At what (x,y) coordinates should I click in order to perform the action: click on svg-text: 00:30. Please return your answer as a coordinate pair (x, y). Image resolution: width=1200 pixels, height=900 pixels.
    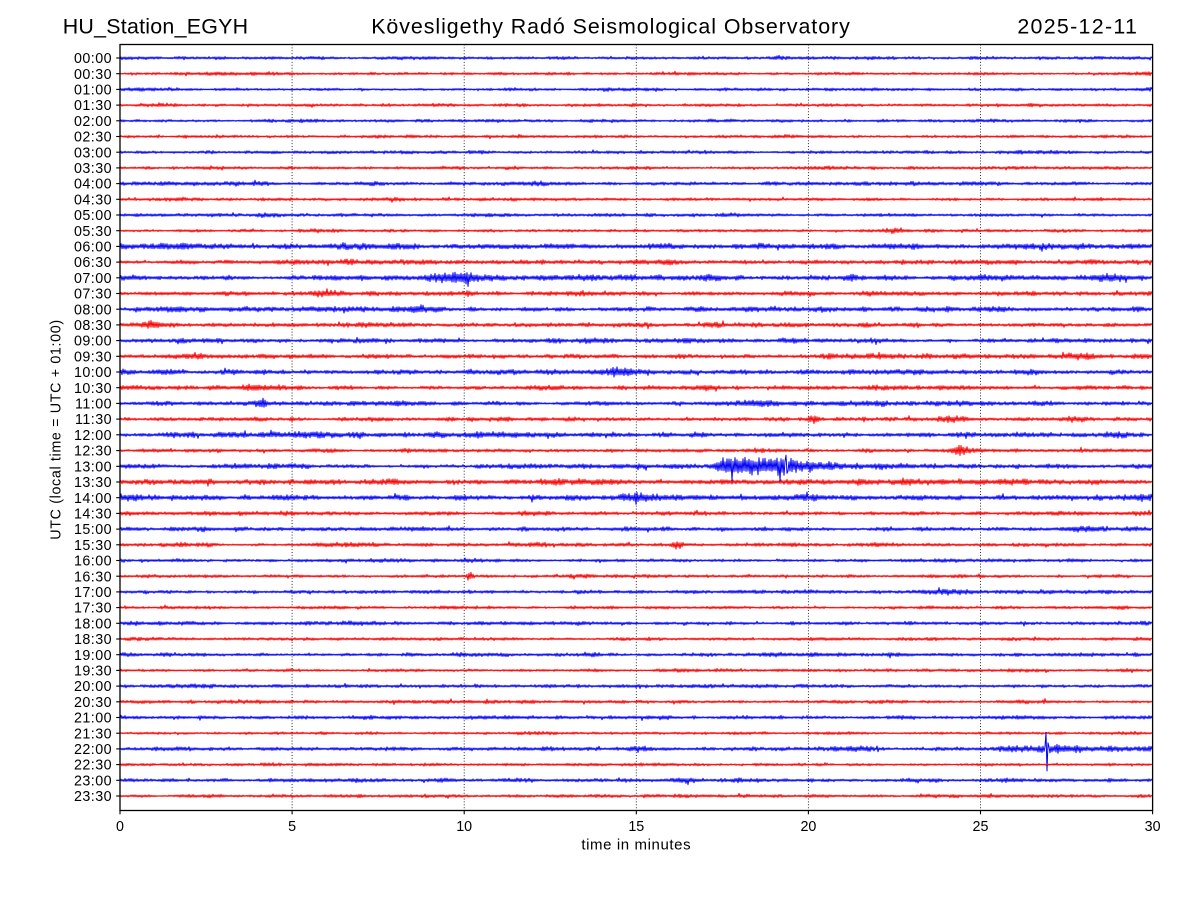
    Looking at the image, I should click on (93, 75).